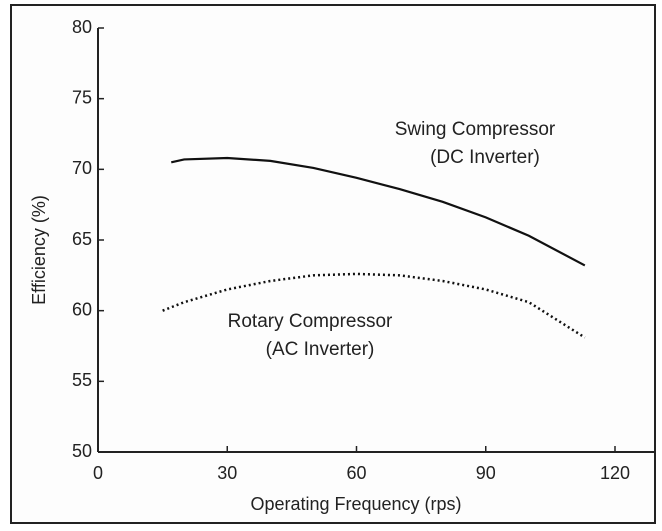 The width and height of the screenshot is (662, 531). I want to click on annotation: (AC Inverter), so click(320, 349).